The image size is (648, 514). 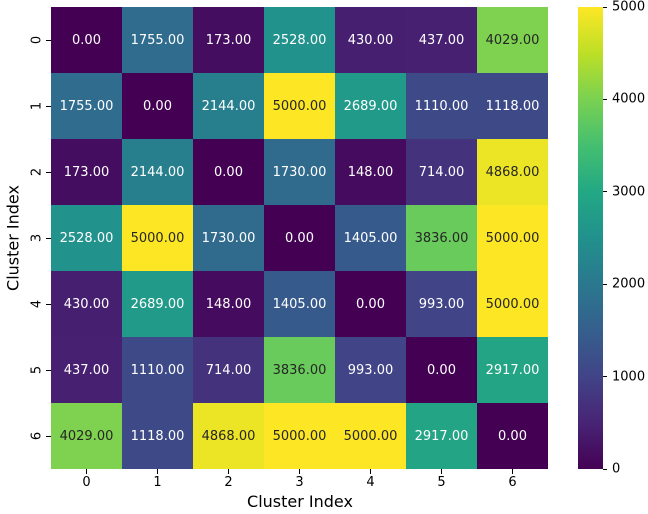 I want to click on x-tick-label: 0, so click(x=86, y=482).